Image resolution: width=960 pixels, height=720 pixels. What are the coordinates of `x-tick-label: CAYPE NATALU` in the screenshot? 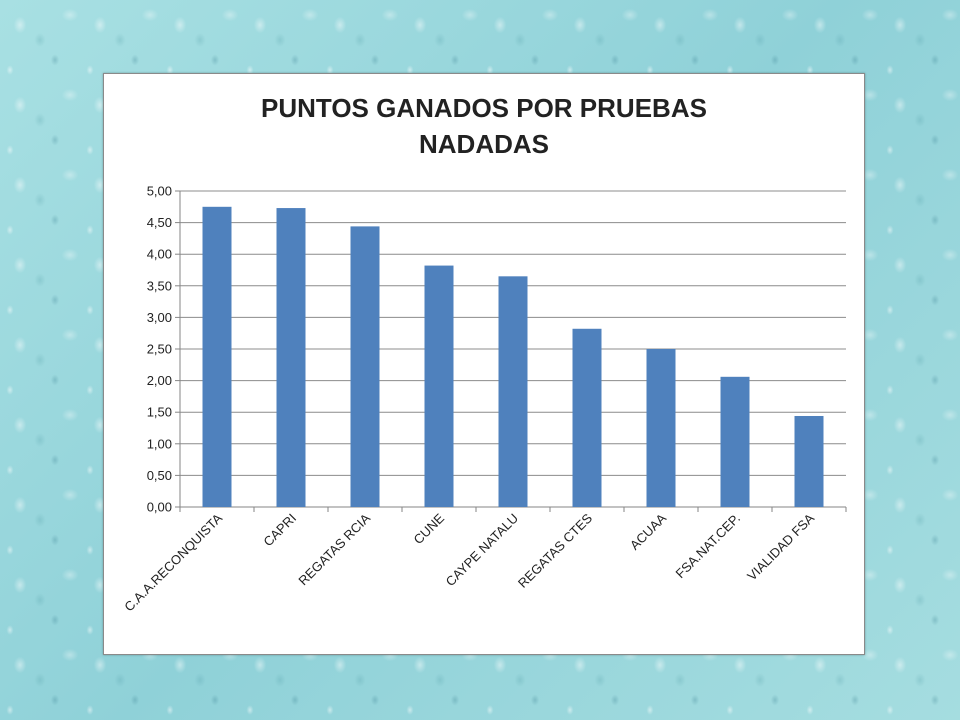 It's located at (482, 550).